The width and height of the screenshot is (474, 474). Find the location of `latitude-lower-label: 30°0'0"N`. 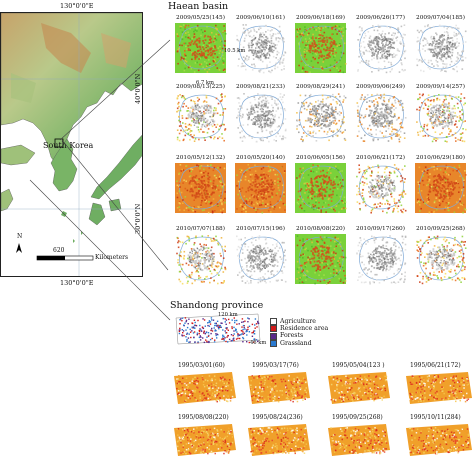

latitude-lower-label: 30°0'0"N is located at coordinates (138, 218).